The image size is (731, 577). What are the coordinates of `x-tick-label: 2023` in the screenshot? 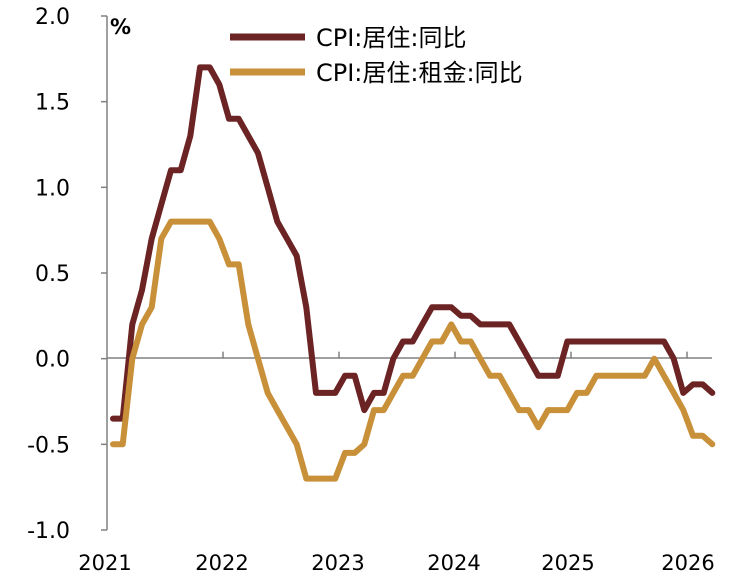 It's located at (337, 563).